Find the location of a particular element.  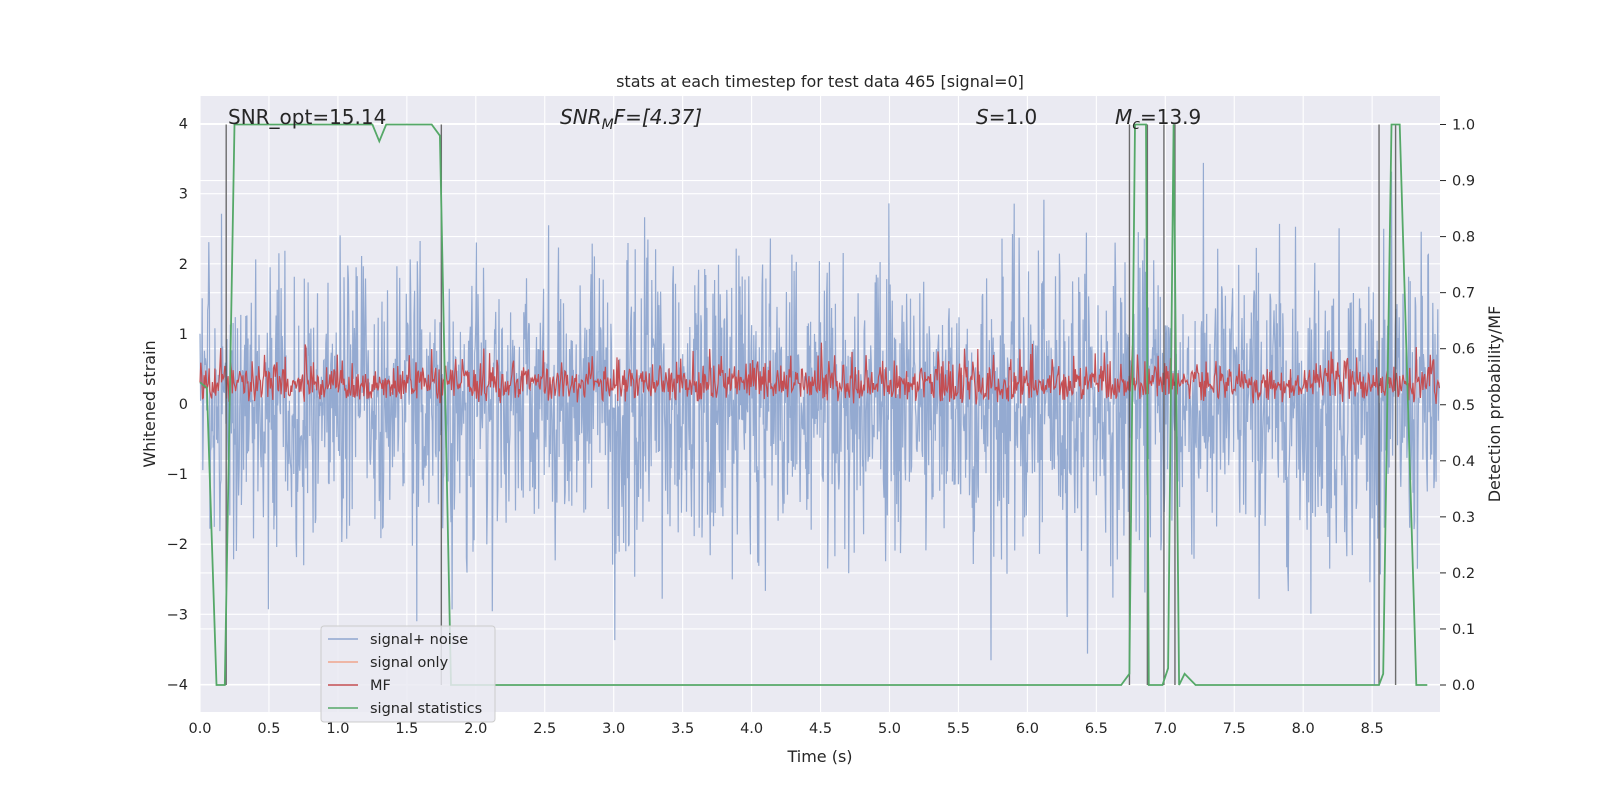

y-tick-label: −4 is located at coordinates (177, 685).